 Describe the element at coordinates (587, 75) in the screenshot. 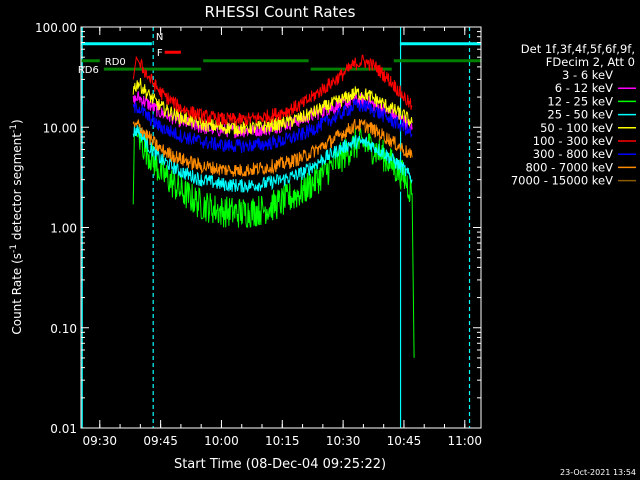

I see `legend-entry-label: 3 - 6 keV` at that location.